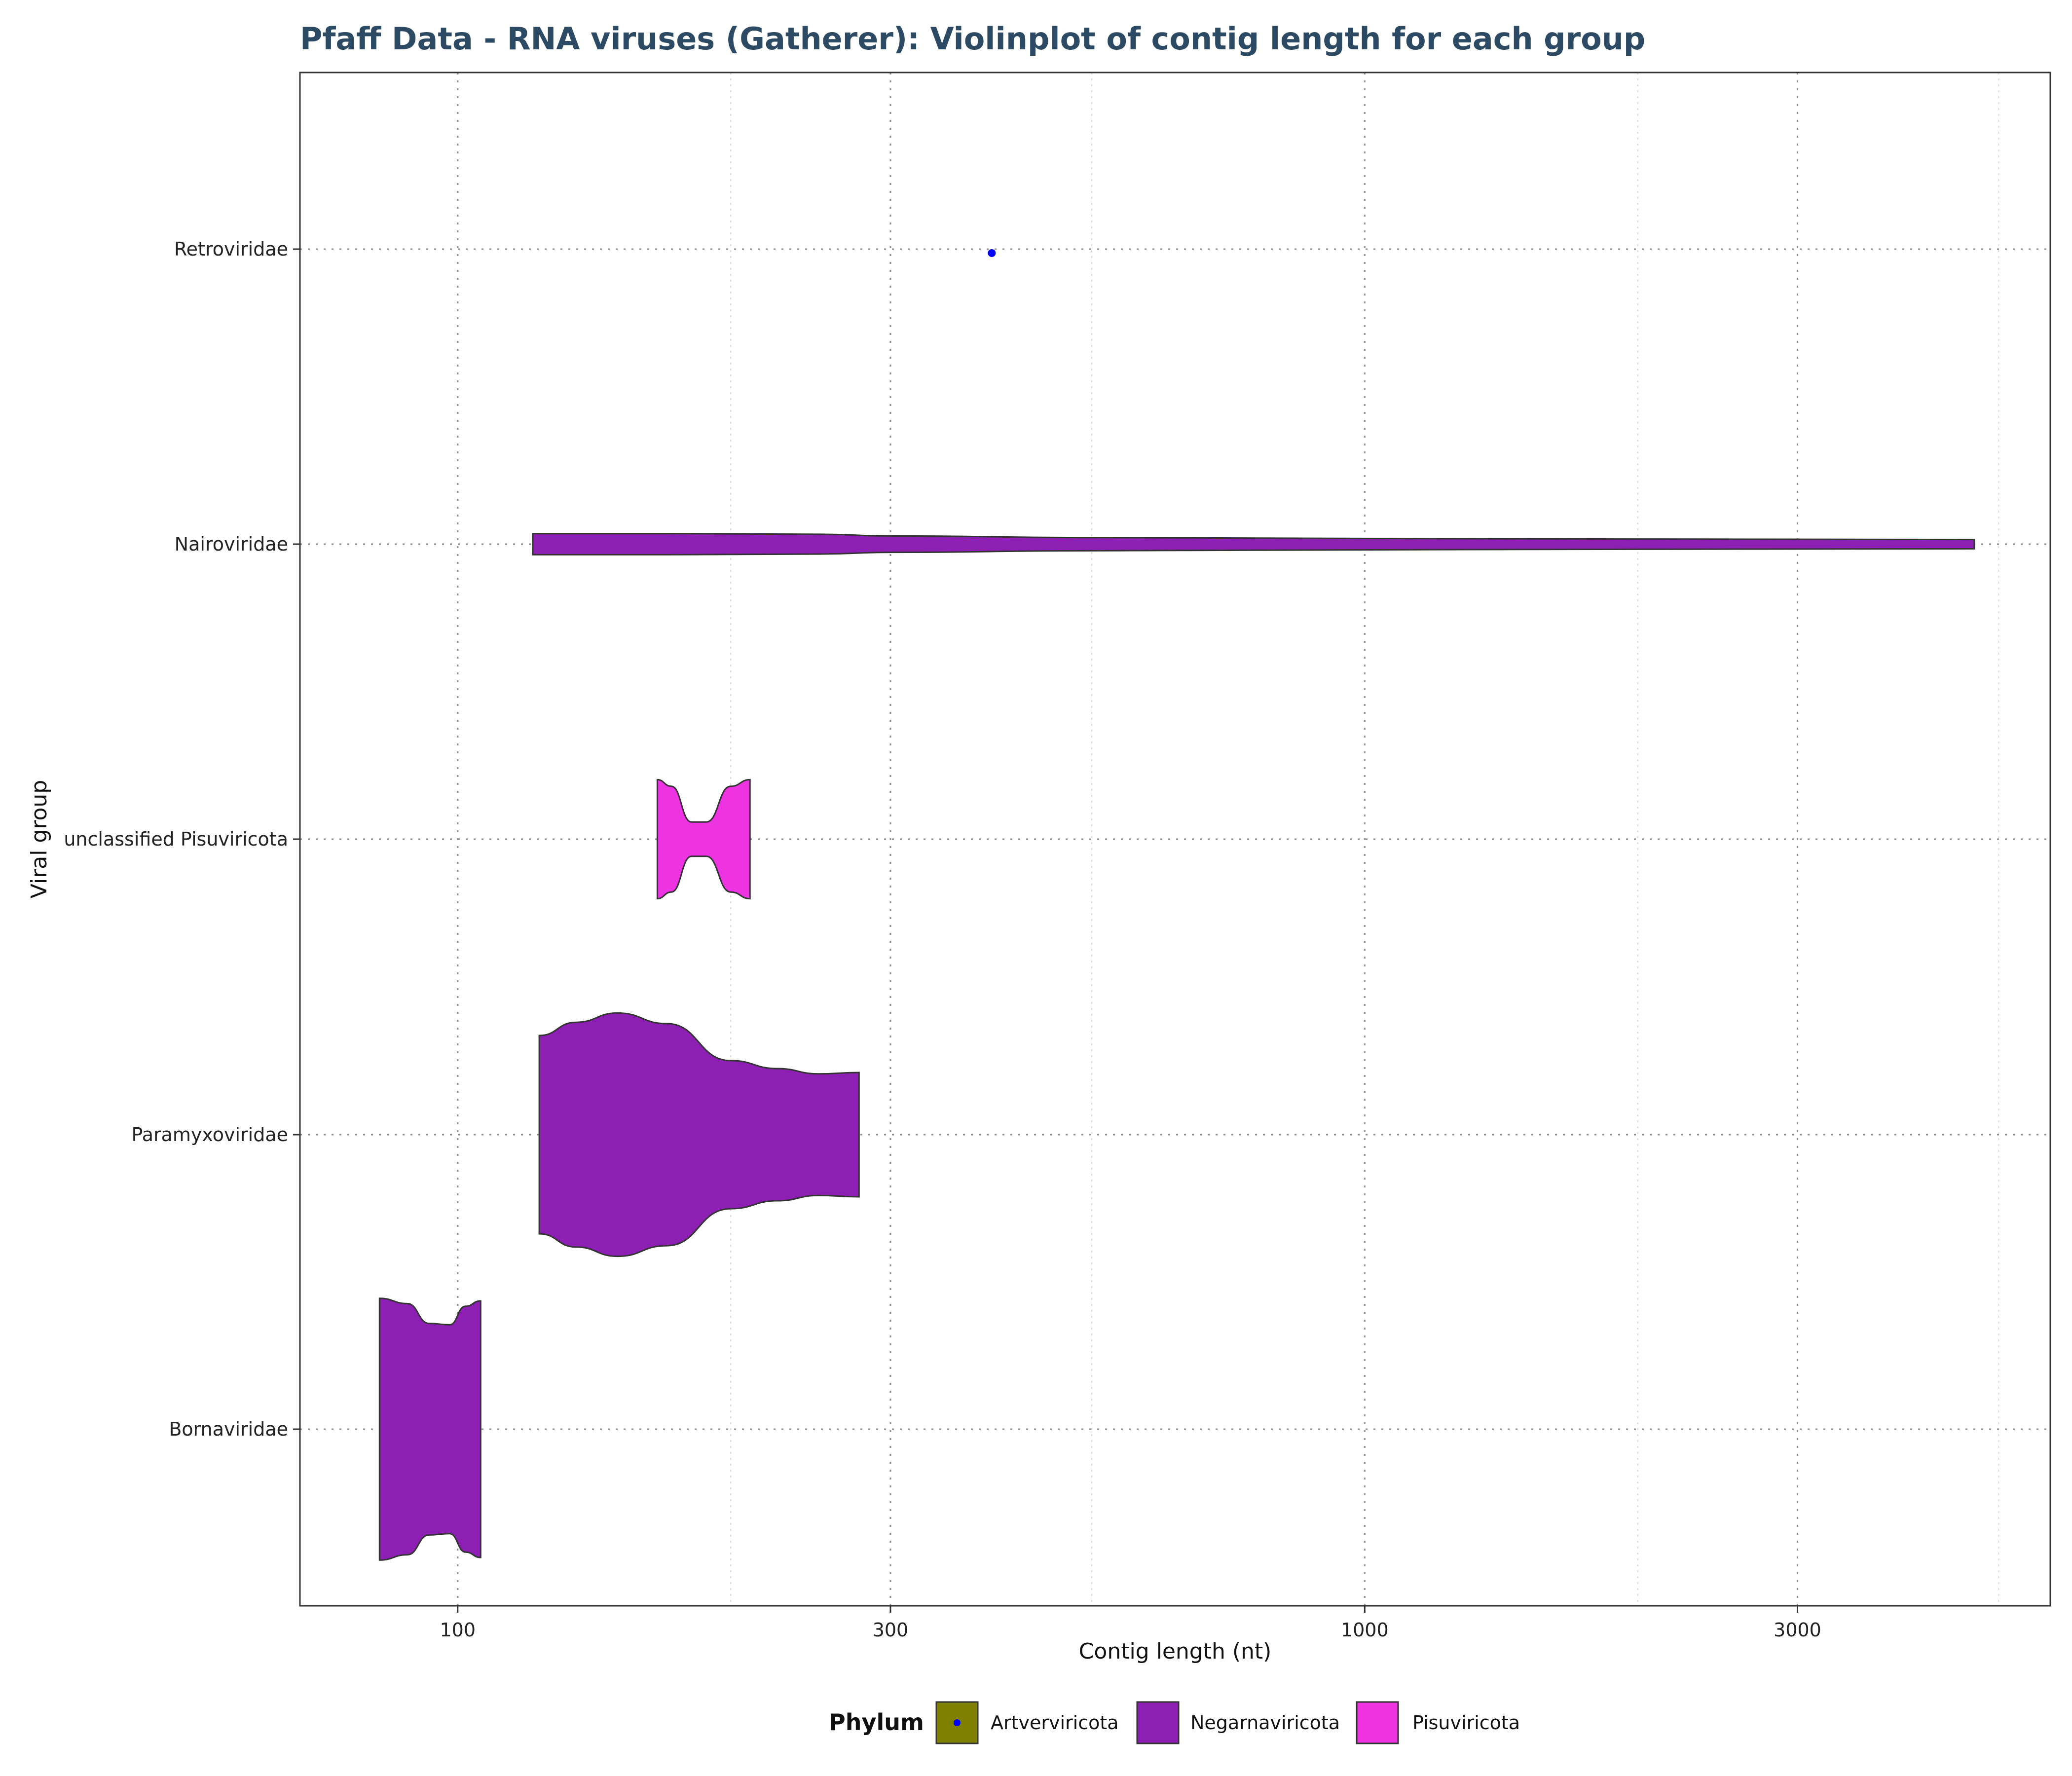  What do you see at coordinates (1466, 1723) in the screenshot?
I see `legend-label-pisuviricota: Pisuviricota` at bounding box center [1466, 1723].